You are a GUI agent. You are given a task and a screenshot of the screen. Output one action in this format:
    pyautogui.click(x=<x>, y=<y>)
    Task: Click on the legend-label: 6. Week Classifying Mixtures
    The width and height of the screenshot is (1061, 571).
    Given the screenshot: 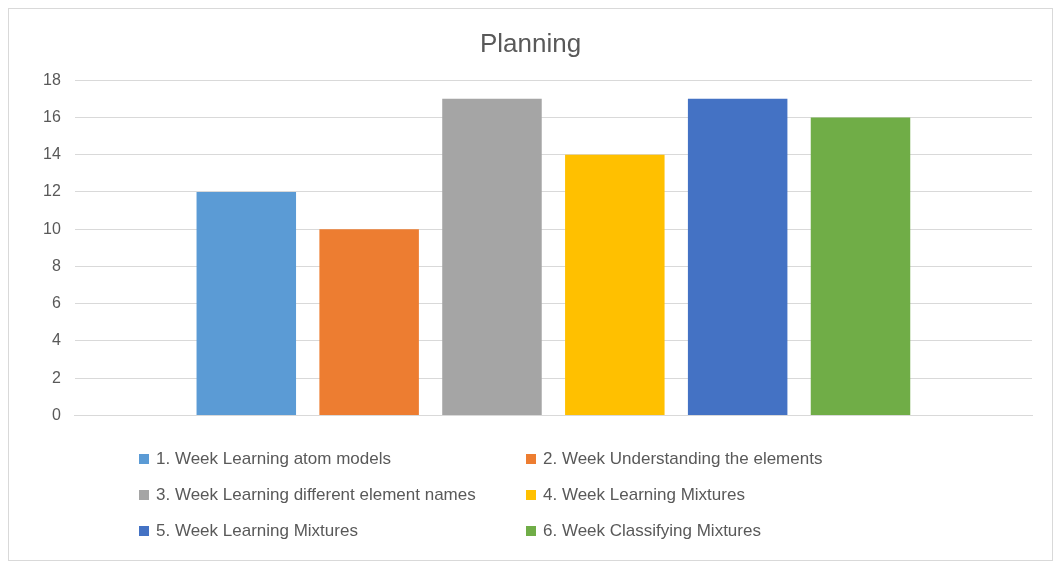 What is the action you would take?
    pyautogui.click(x=652, y=531)
    